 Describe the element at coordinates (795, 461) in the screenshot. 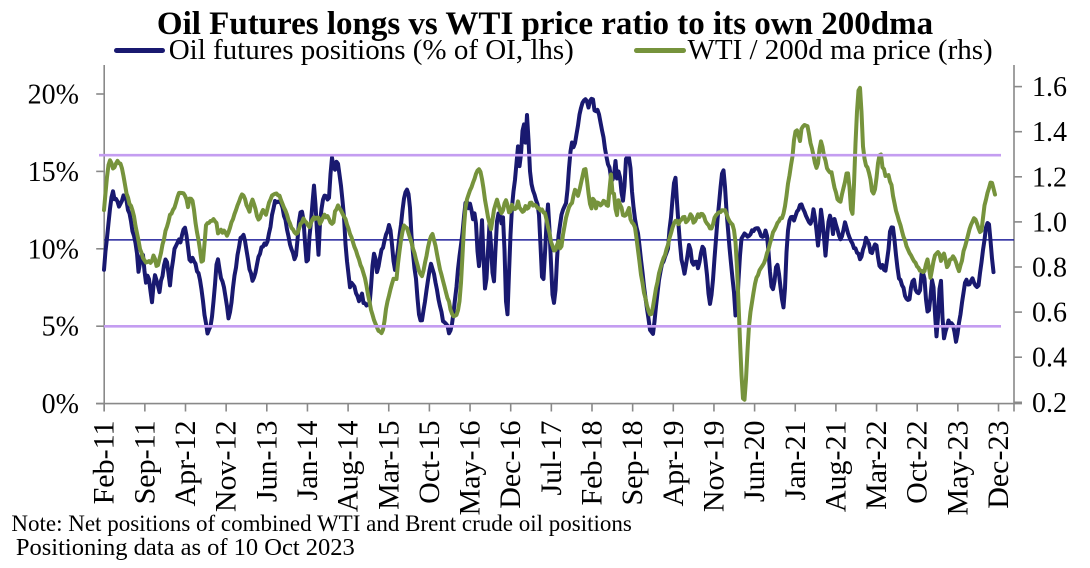

I see `svg-text: Jan-21` at that location.